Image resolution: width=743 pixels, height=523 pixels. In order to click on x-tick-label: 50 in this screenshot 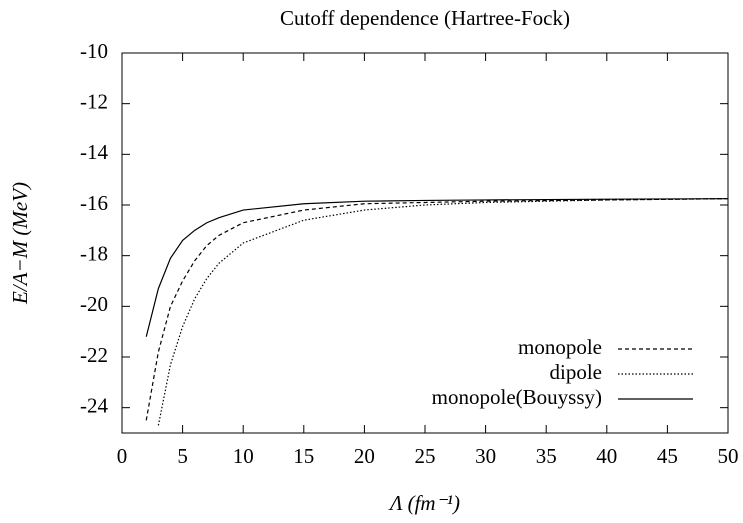, I will do `click(728, 456)`.